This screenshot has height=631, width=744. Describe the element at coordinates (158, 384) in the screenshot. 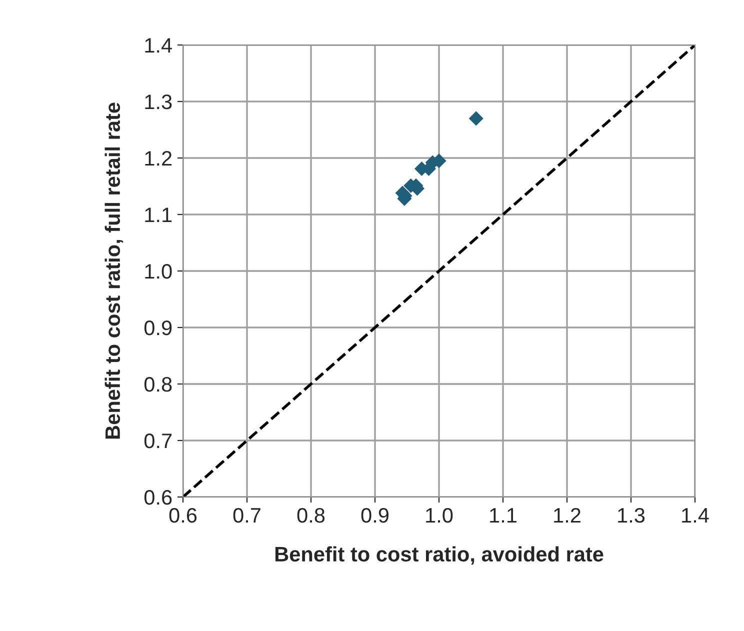

I see `y-tick-label: 0.8` at that location.